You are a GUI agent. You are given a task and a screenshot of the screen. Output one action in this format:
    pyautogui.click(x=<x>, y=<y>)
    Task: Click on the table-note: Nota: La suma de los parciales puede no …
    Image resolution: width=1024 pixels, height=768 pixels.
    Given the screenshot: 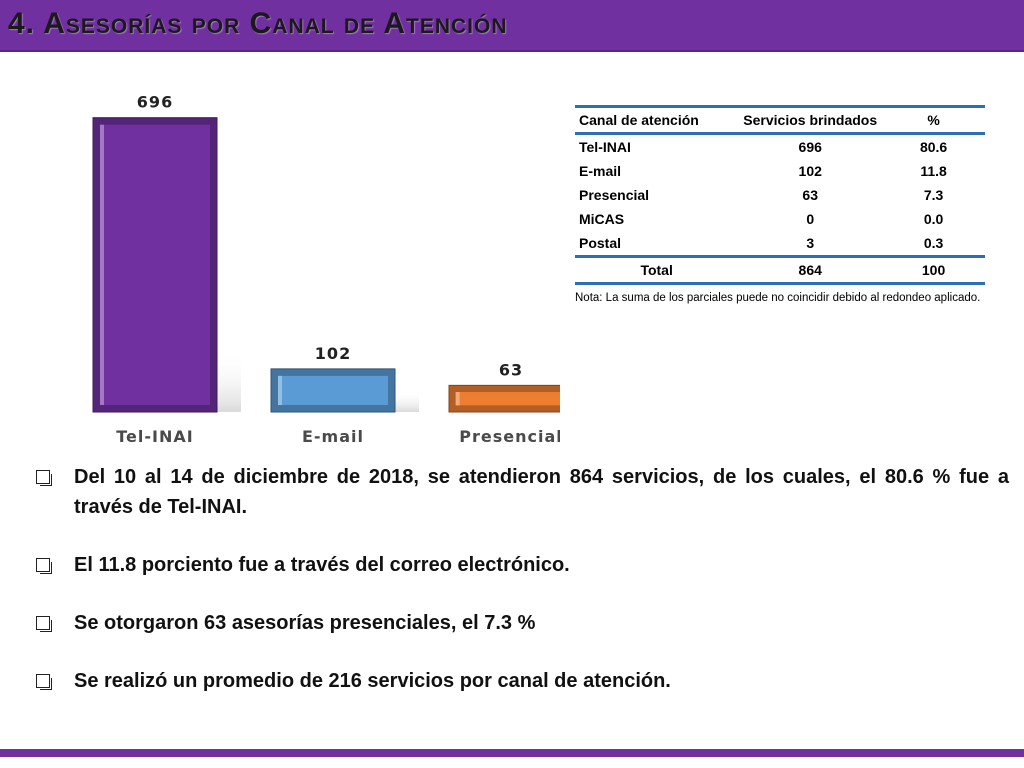 What is the action you would take?
    pyautogui.click(x=778, y=298)
    